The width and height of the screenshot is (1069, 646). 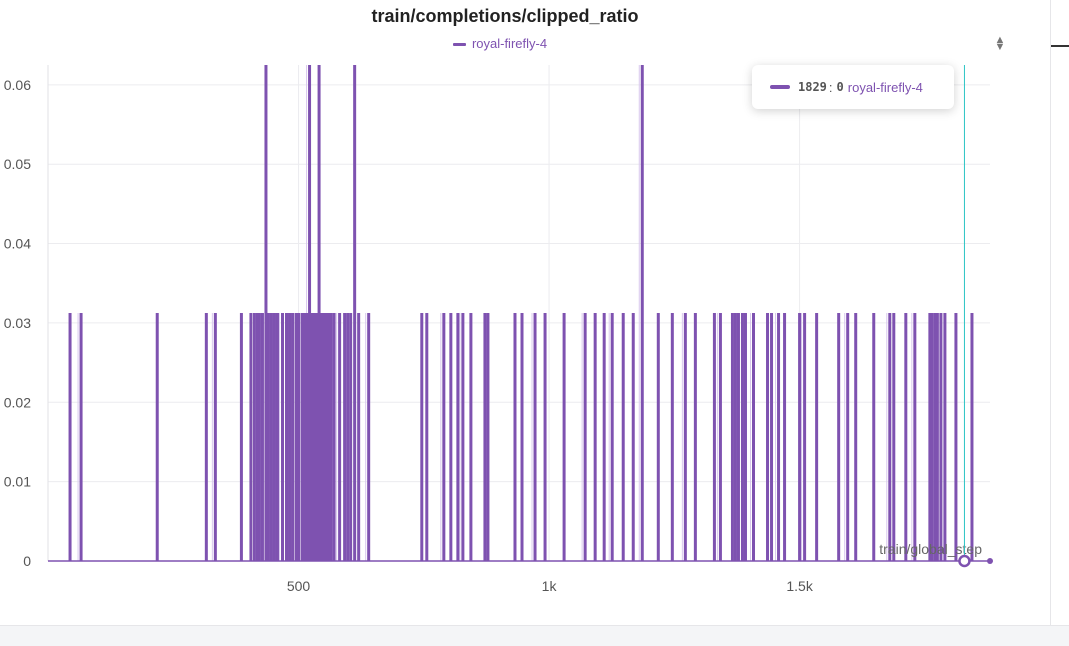 I want to click on chart-title: train/completions/clipped_ratio, so click(x=505, y=16).